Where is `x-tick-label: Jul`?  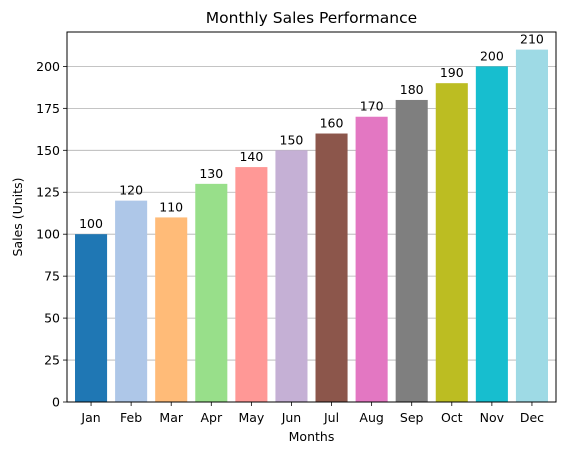
x-tick-label: Jul is located at coordinates (331, 417).